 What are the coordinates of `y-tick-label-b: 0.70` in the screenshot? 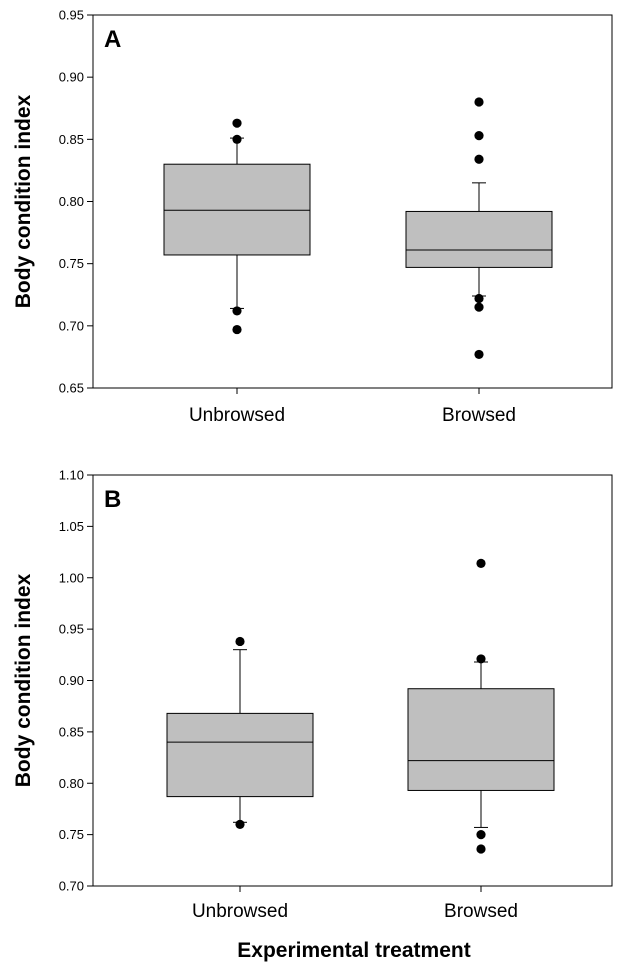 It's located at (71, 886).